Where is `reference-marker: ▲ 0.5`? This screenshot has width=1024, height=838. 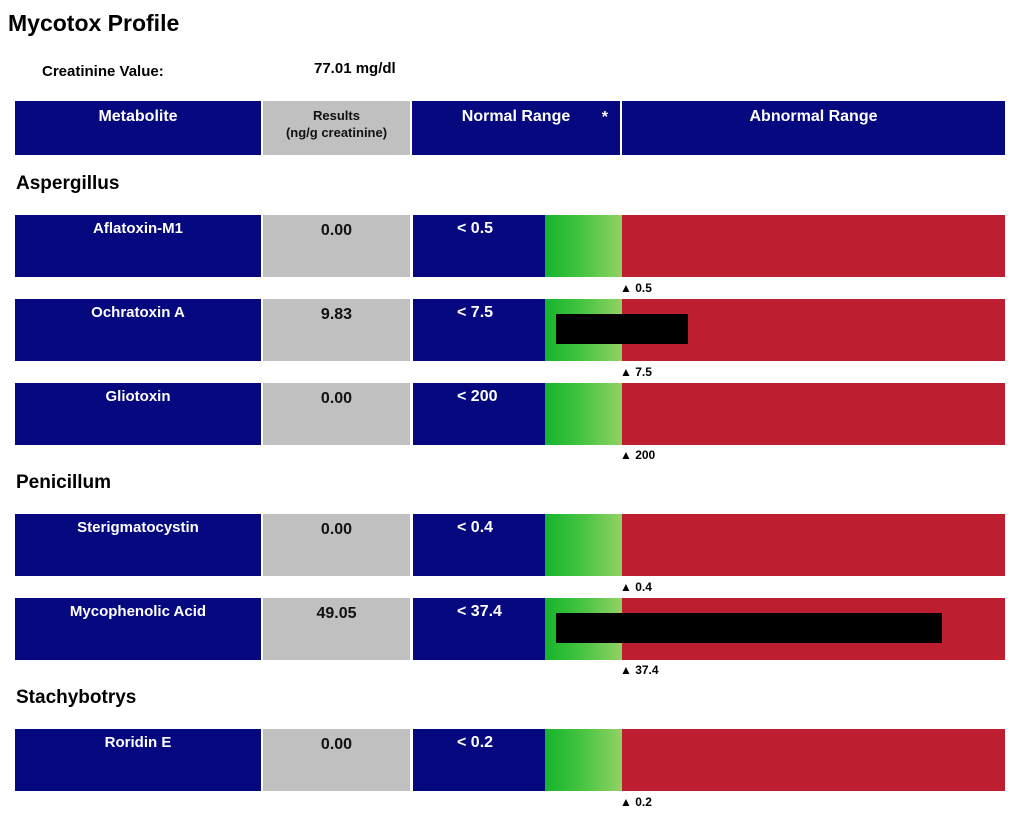 reference-marker: ▲ 0.5 is located at coordinates (636, 288).